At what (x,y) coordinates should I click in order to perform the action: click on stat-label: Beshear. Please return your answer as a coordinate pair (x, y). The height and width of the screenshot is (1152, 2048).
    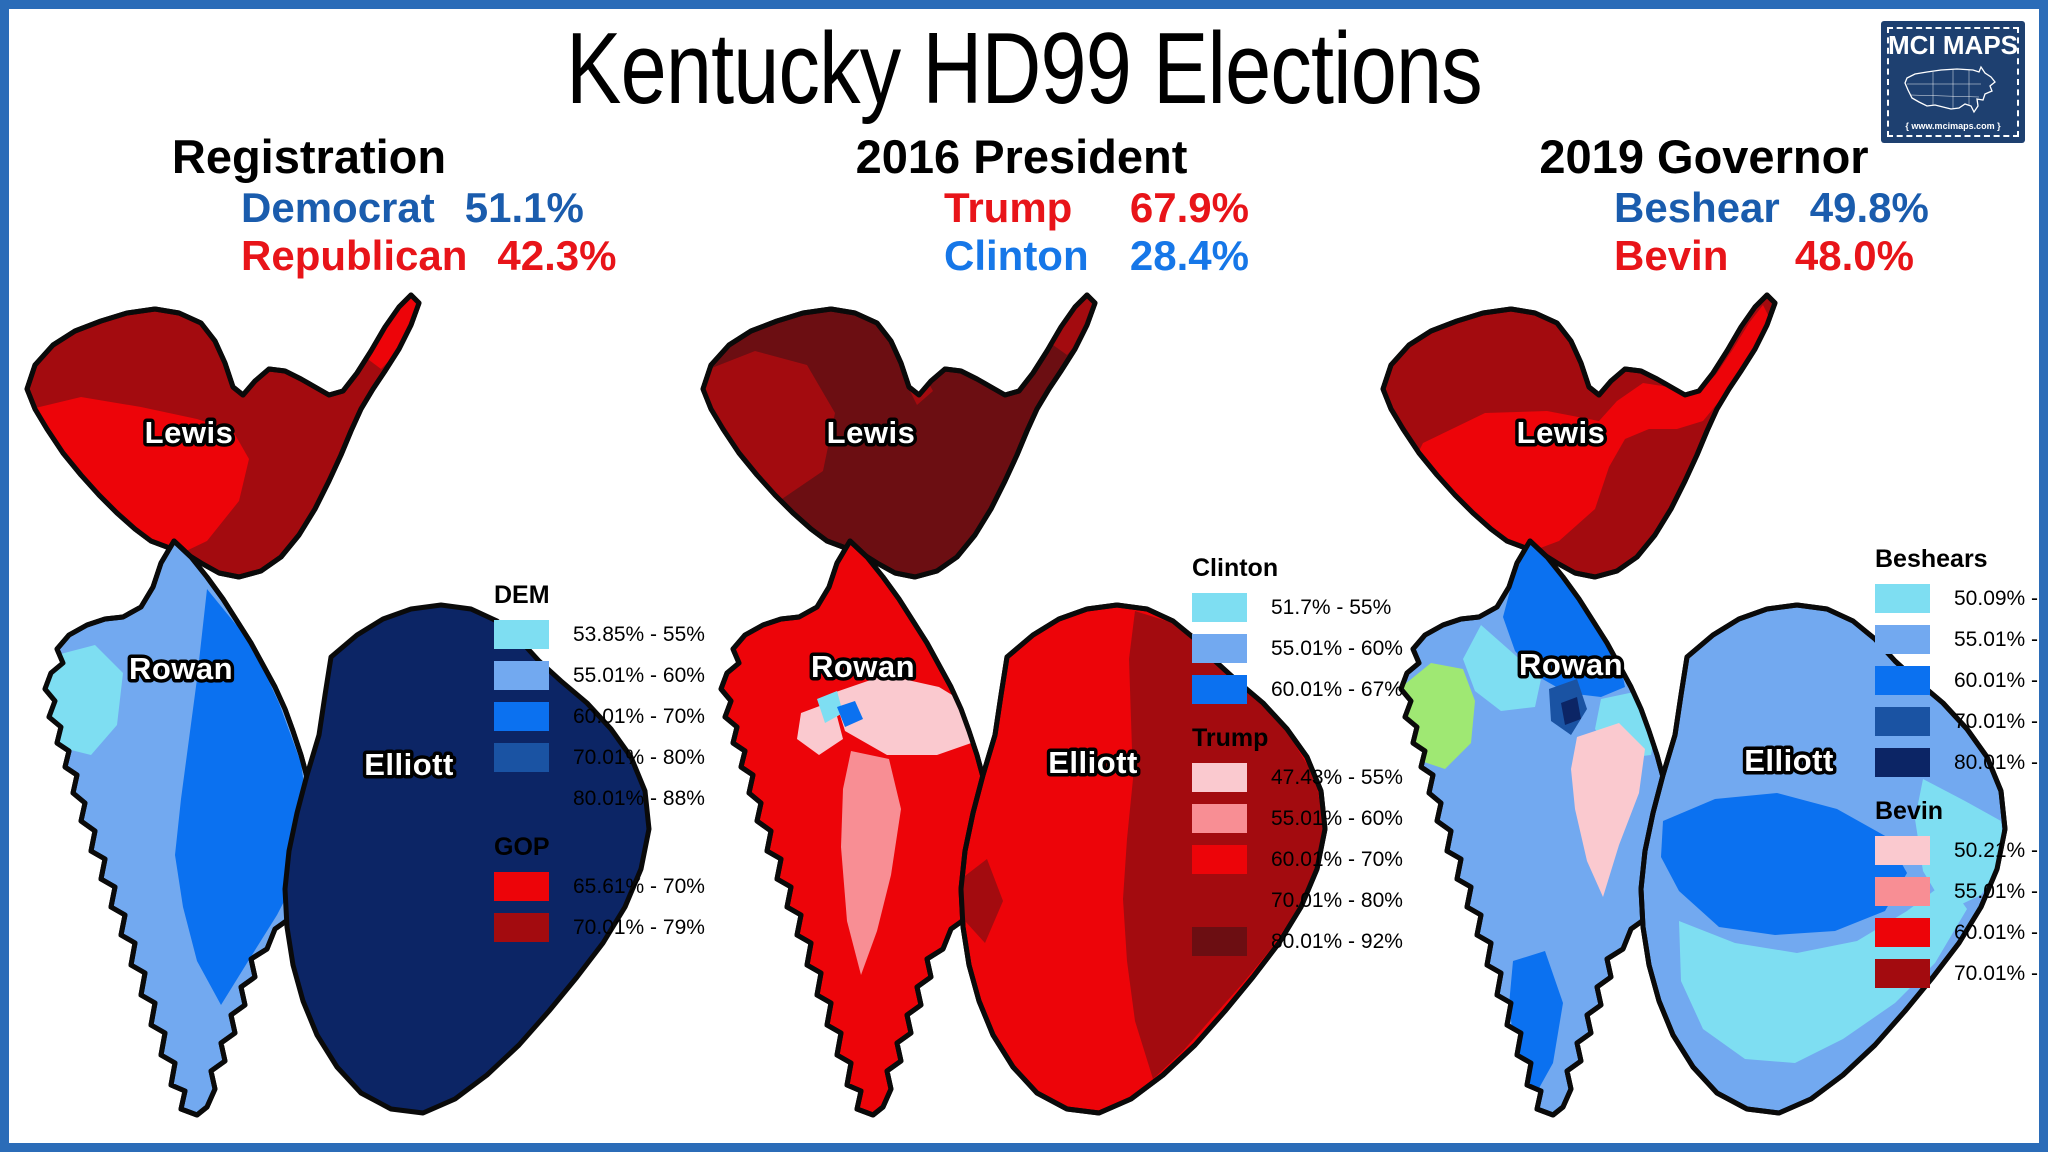
    Looking at the image, I should click on (1697, 207).